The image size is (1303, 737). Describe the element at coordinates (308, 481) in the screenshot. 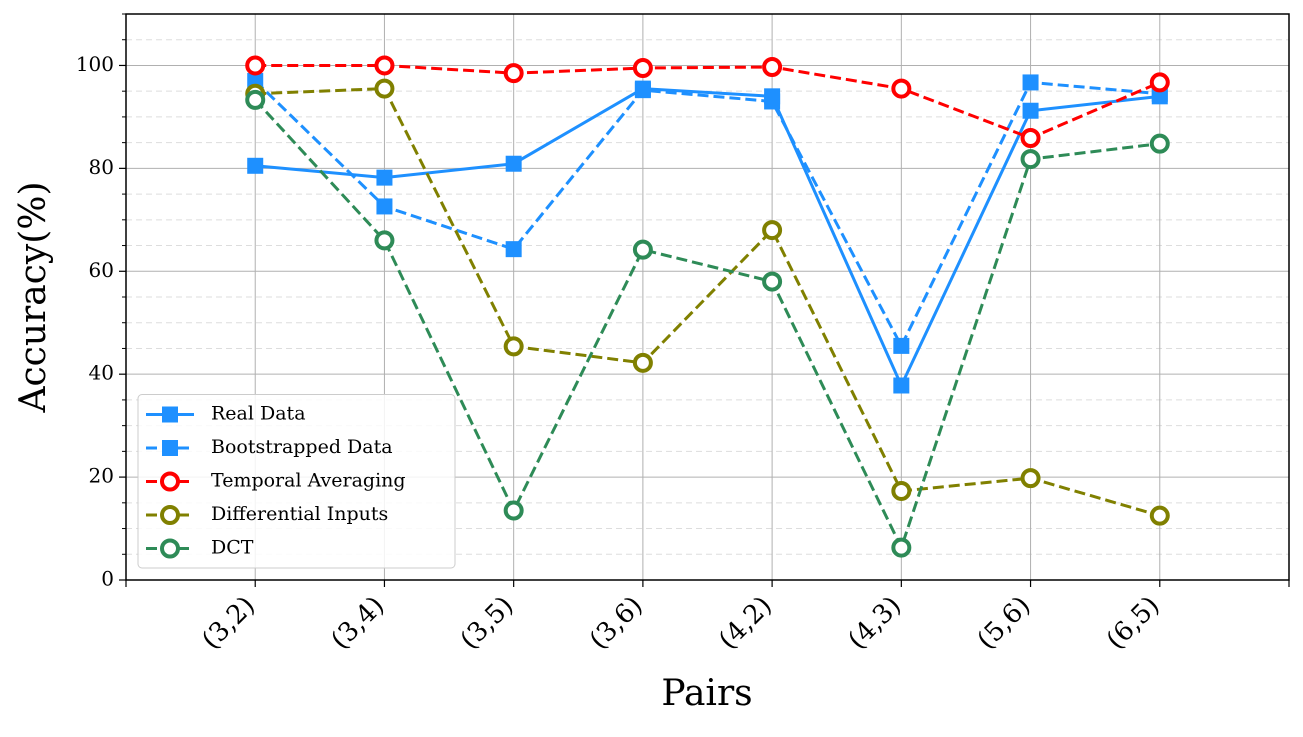

I see `legend-label: Temporal Averaging` at that location.